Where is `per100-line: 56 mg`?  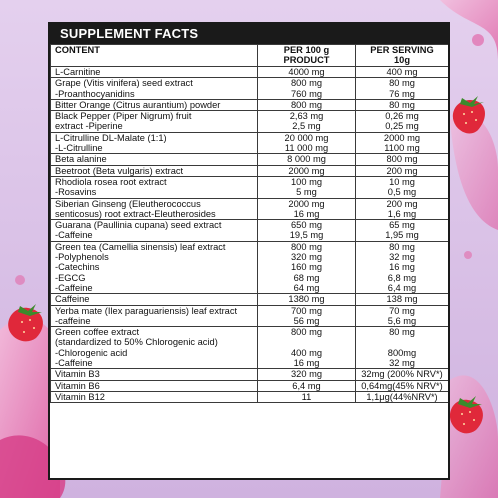
per100-line: 56 mg is located at coordinates (306, 320).